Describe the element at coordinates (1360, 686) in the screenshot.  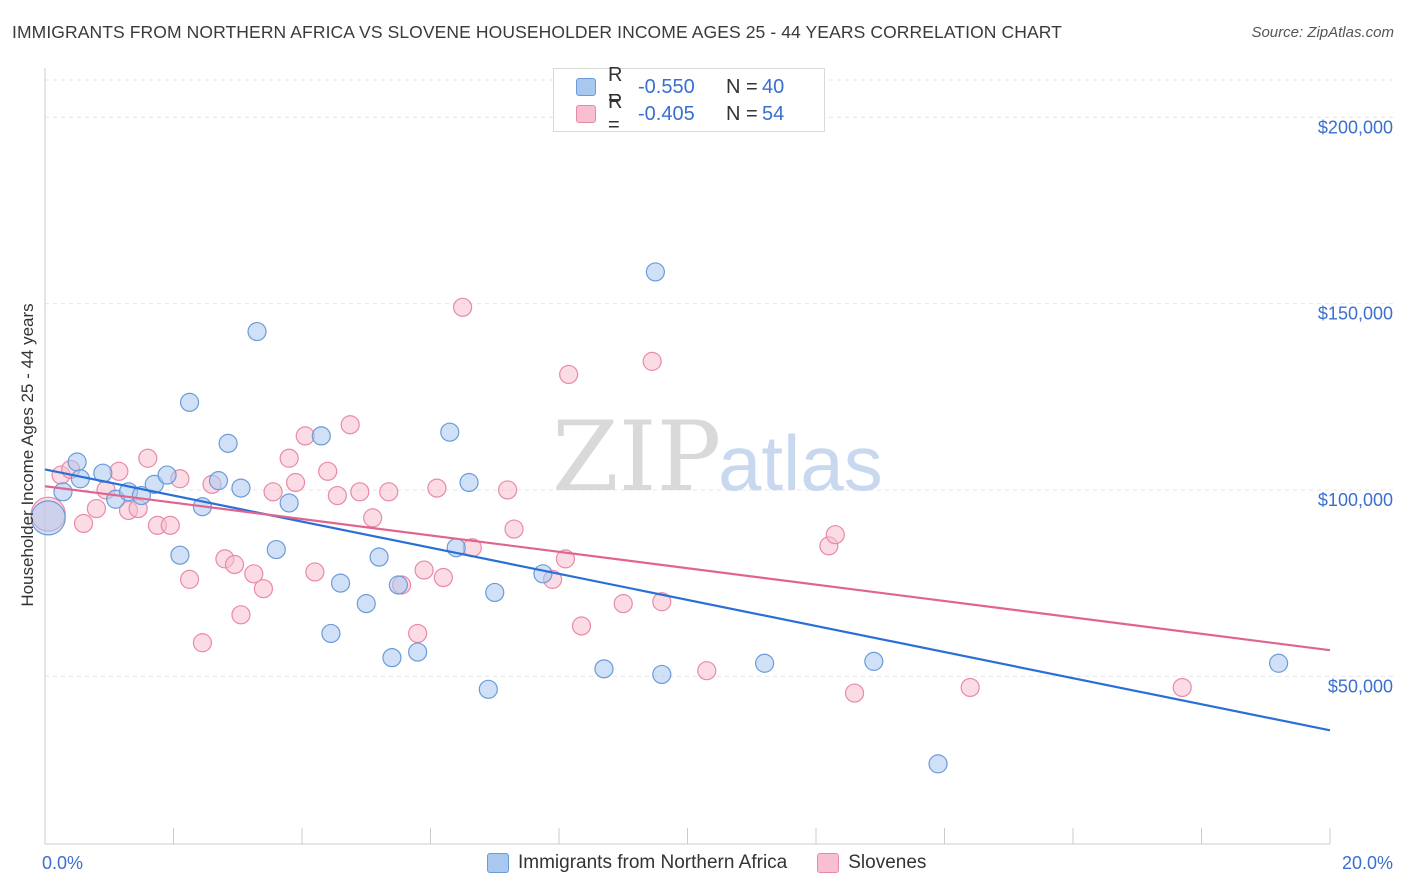
I see `y-tick-label: $50,000` at that location.